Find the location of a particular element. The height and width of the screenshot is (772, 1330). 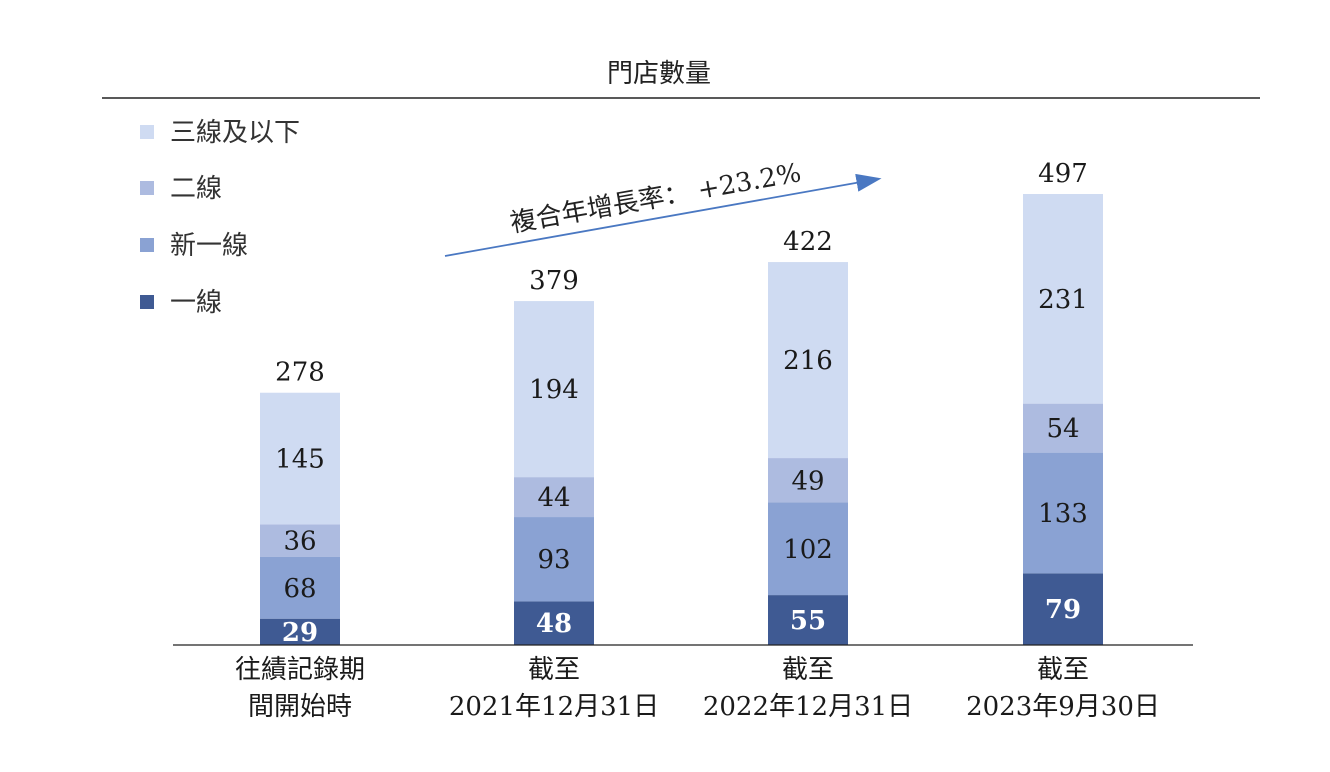

category-label: 往績記錄期 is located at coordinates (300, 670).